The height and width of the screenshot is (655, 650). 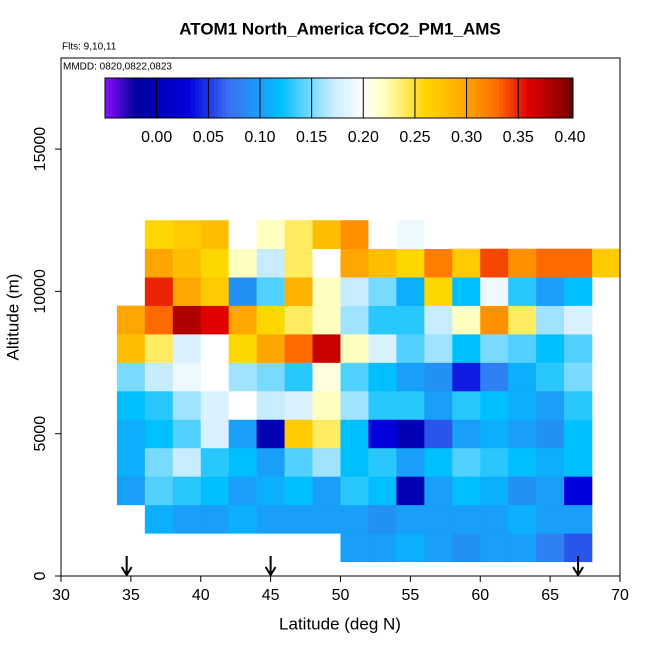 I want to click on x-tick-label: 45, so click(x=271, y=595).